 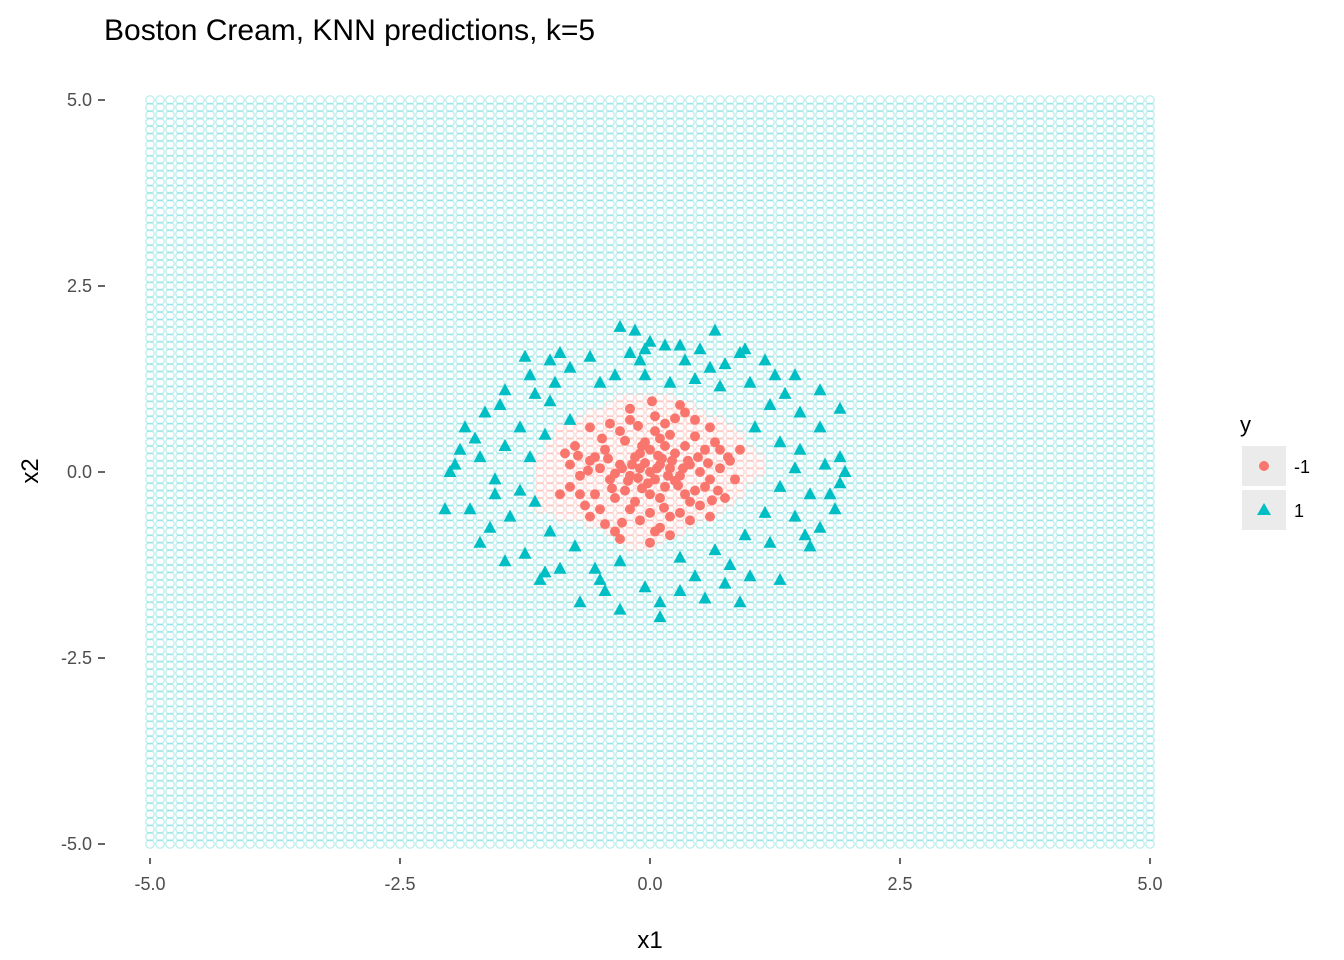 I want to click on chart-title: Boston Cream, KNN predictions, k=5, so click(x=349, y=30).